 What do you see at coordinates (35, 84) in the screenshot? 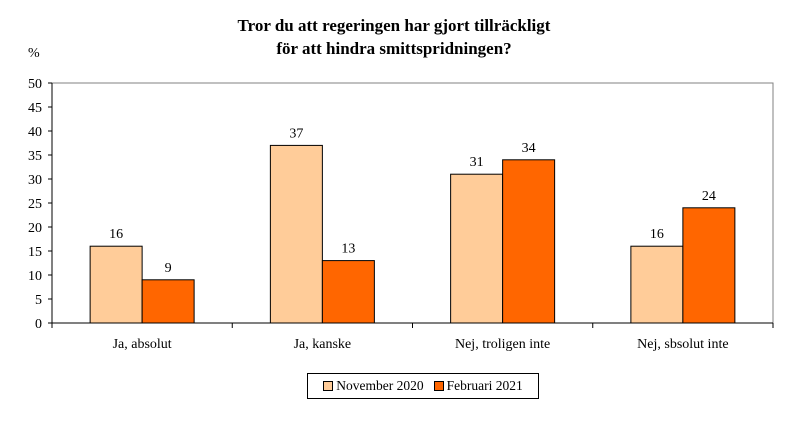
I see `y-tick-label: 50` at bounding box center [35, 84].